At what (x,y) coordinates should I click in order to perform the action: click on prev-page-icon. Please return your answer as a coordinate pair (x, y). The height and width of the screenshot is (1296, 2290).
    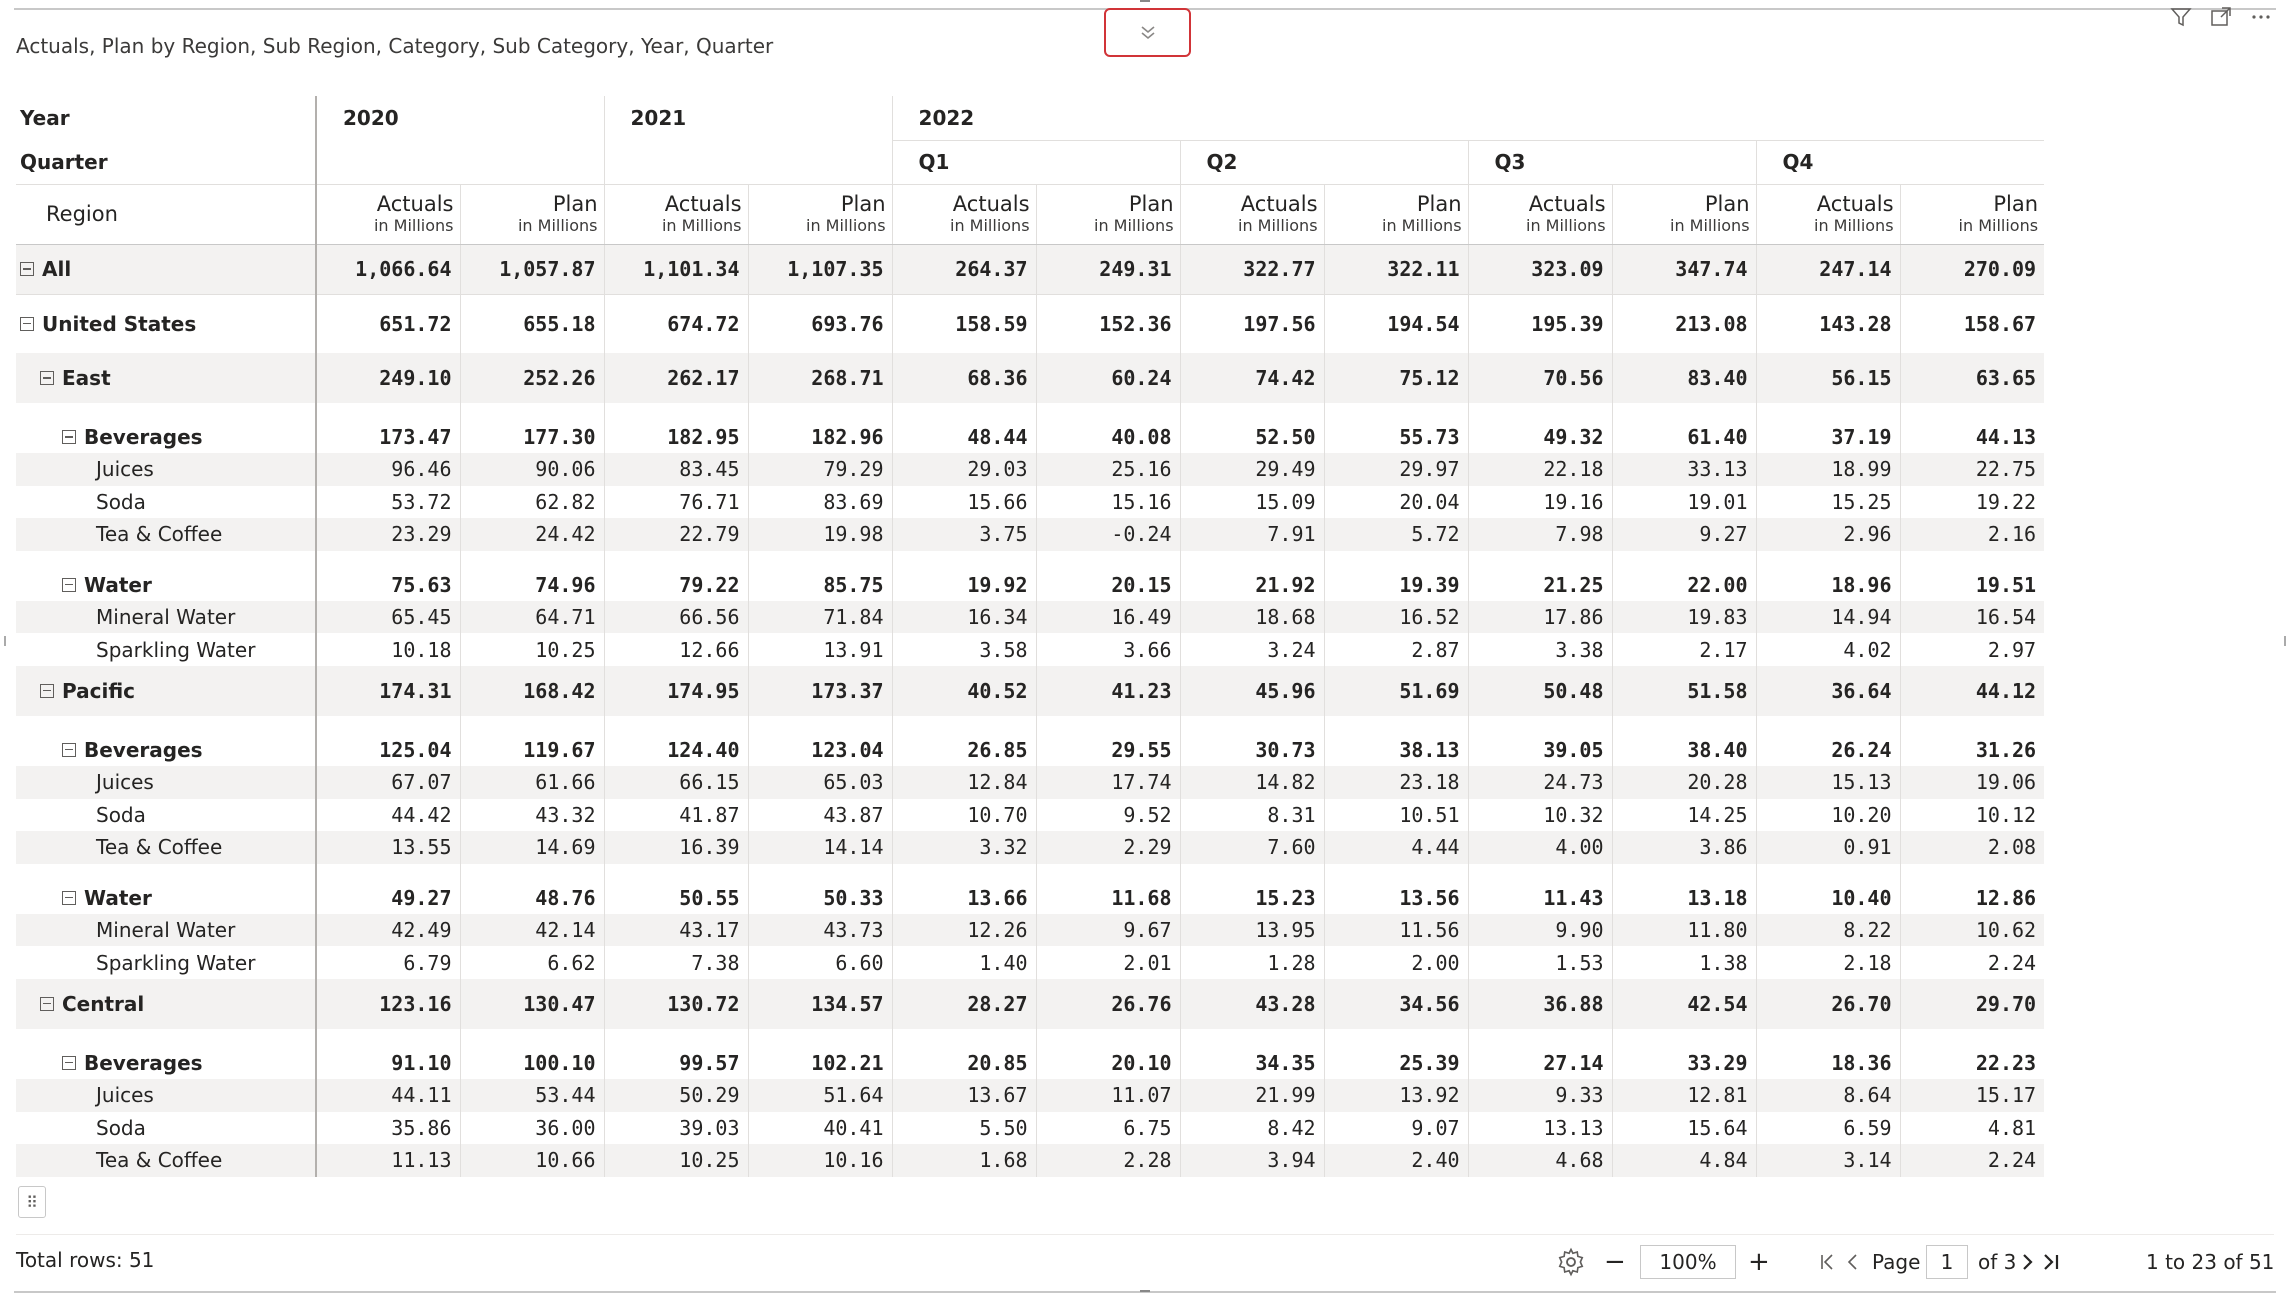
    Looking at the image, I should click on (1853, 1262).